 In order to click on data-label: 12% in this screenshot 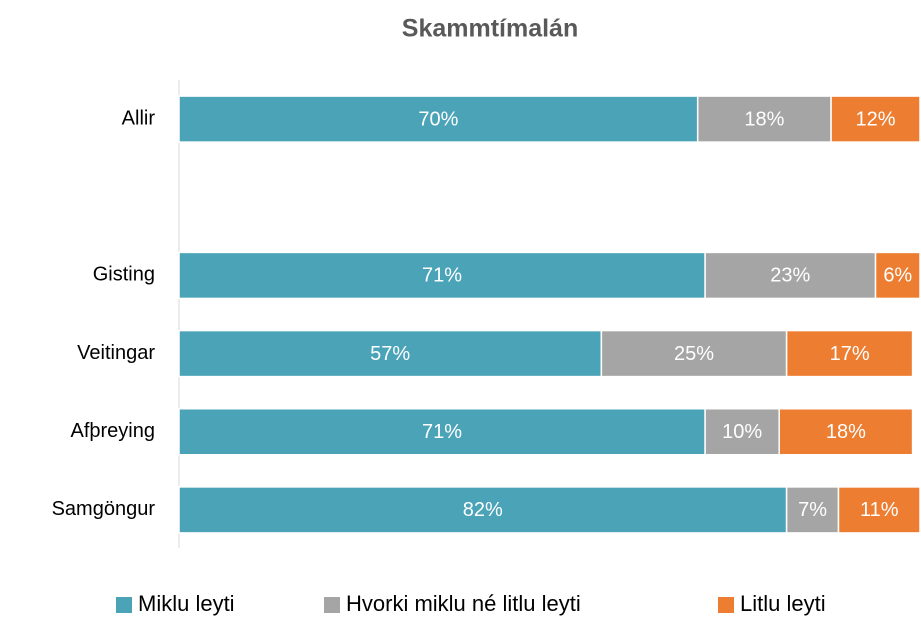, I will do `click(876, 119)`.